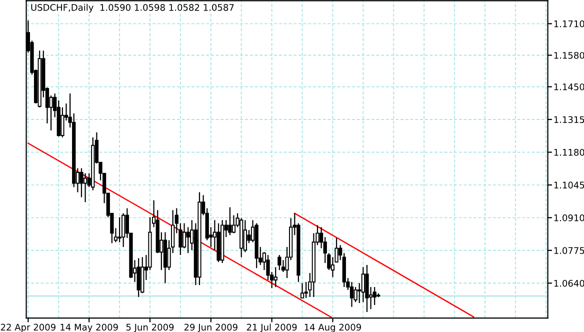 This screenshot has height=332, width=584. What do you see at coordinates (569, 120) in the screenshot?
I see `y-tick-label: 1.1315` at bounding box center [569, 120].